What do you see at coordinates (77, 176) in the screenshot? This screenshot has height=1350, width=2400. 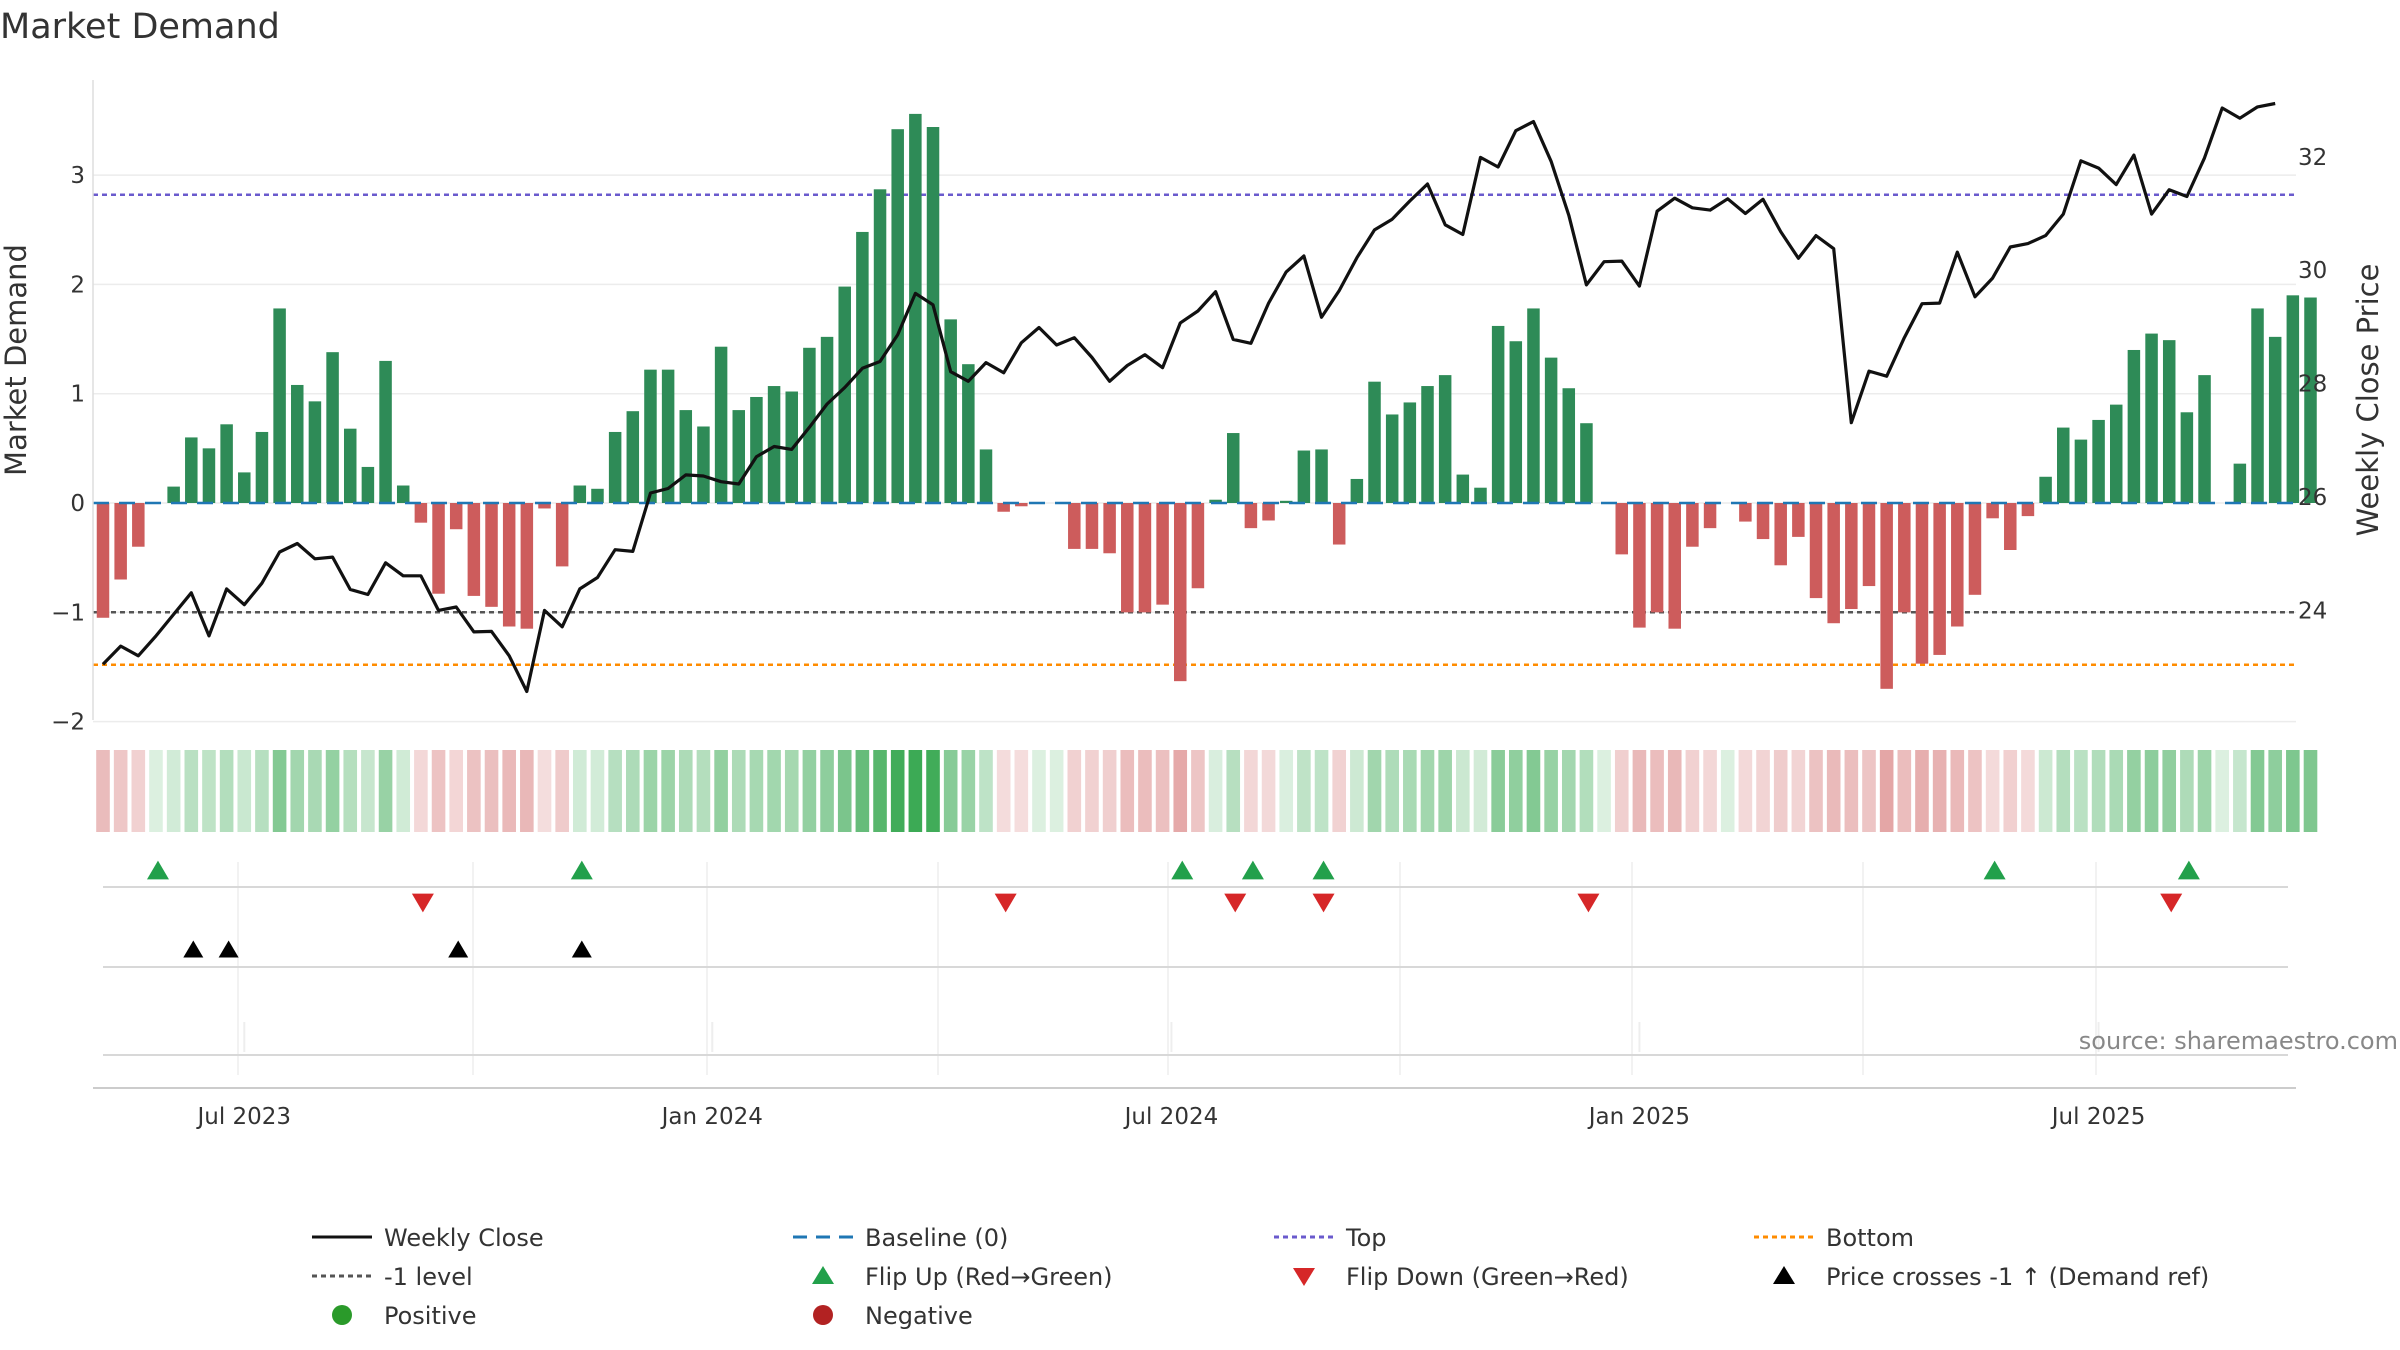 I see `y-tick-label: 3` at bounding box center [77, 176].